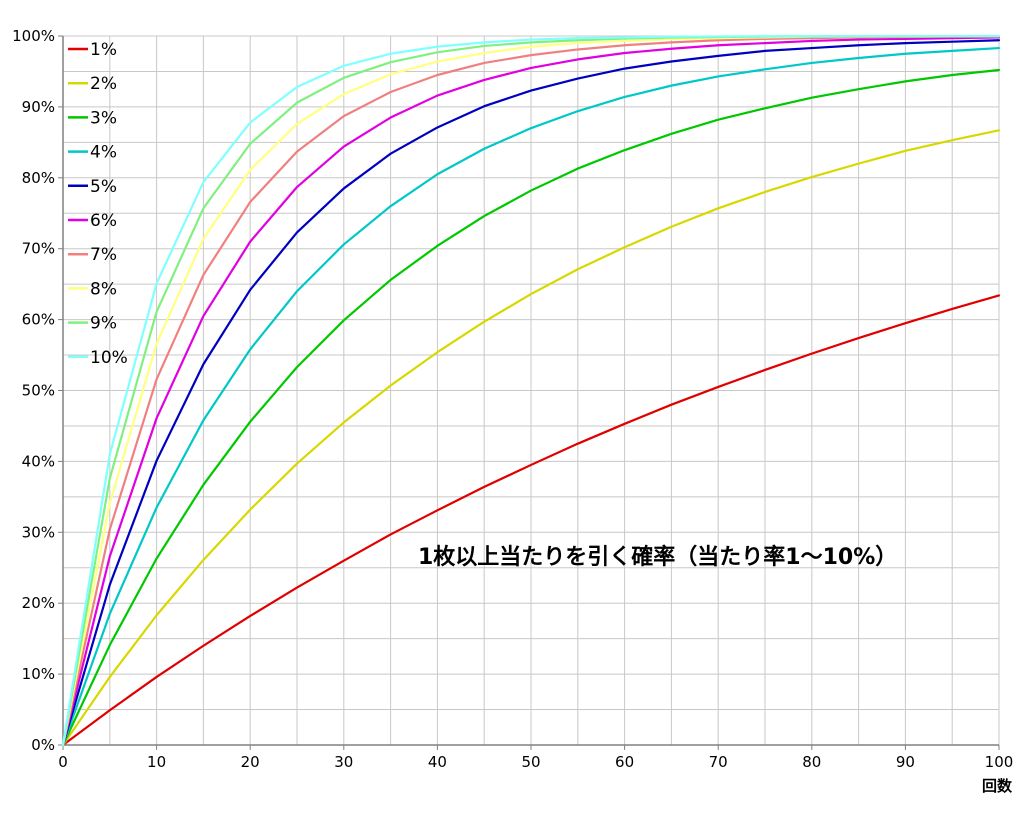  I want to click on y-tick-label: 30%, so click(38, 532).